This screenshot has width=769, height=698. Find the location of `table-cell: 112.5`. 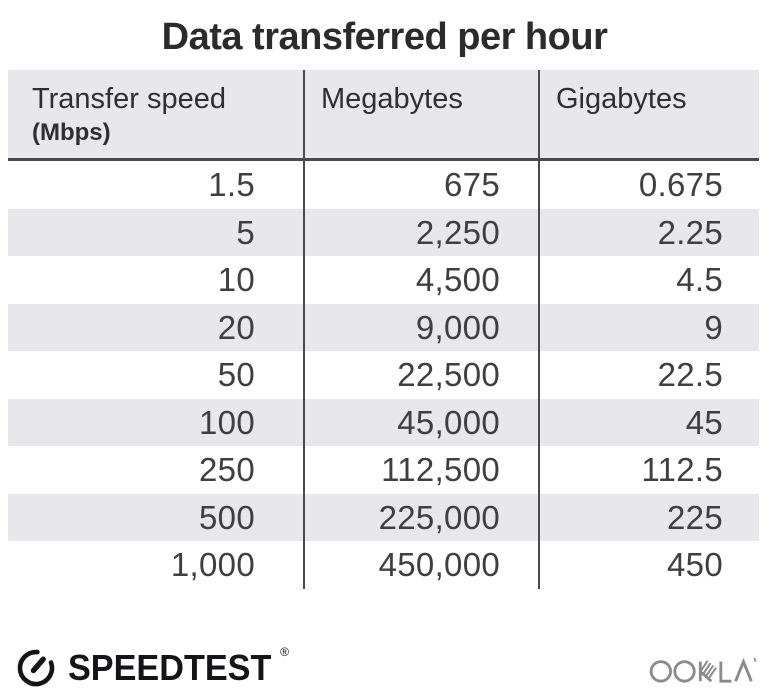

table-cell: 112.5 is located at coordinates (648, 470).